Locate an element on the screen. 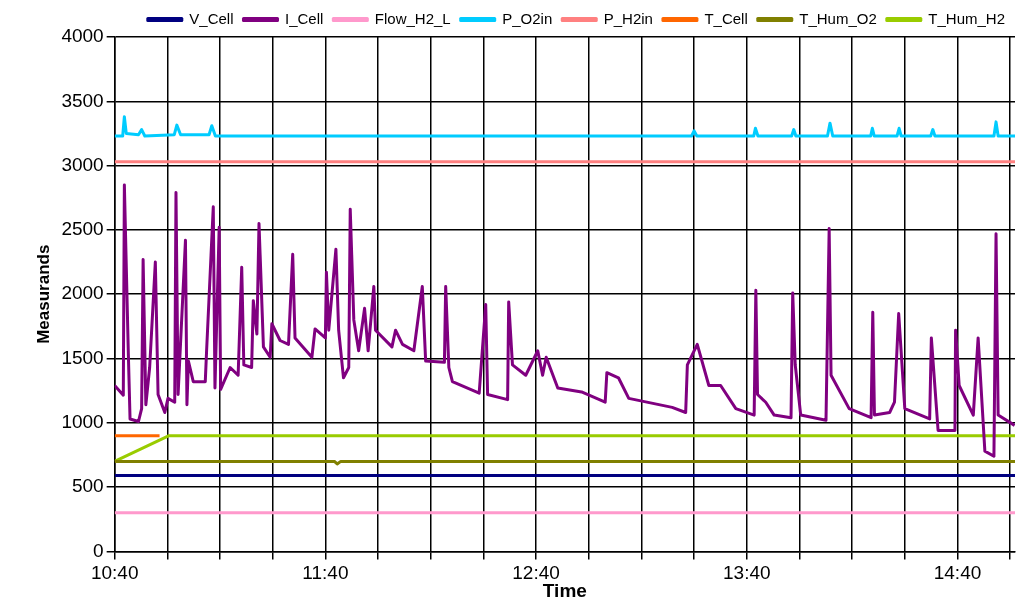 This screenshot has width=1016, height=607. y-tick-label: 3000 is located at coordinates (82, 164).